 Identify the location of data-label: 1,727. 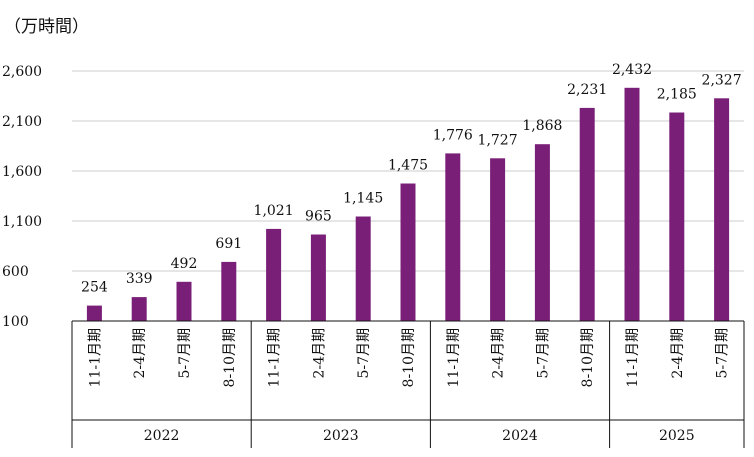
(498, 140).